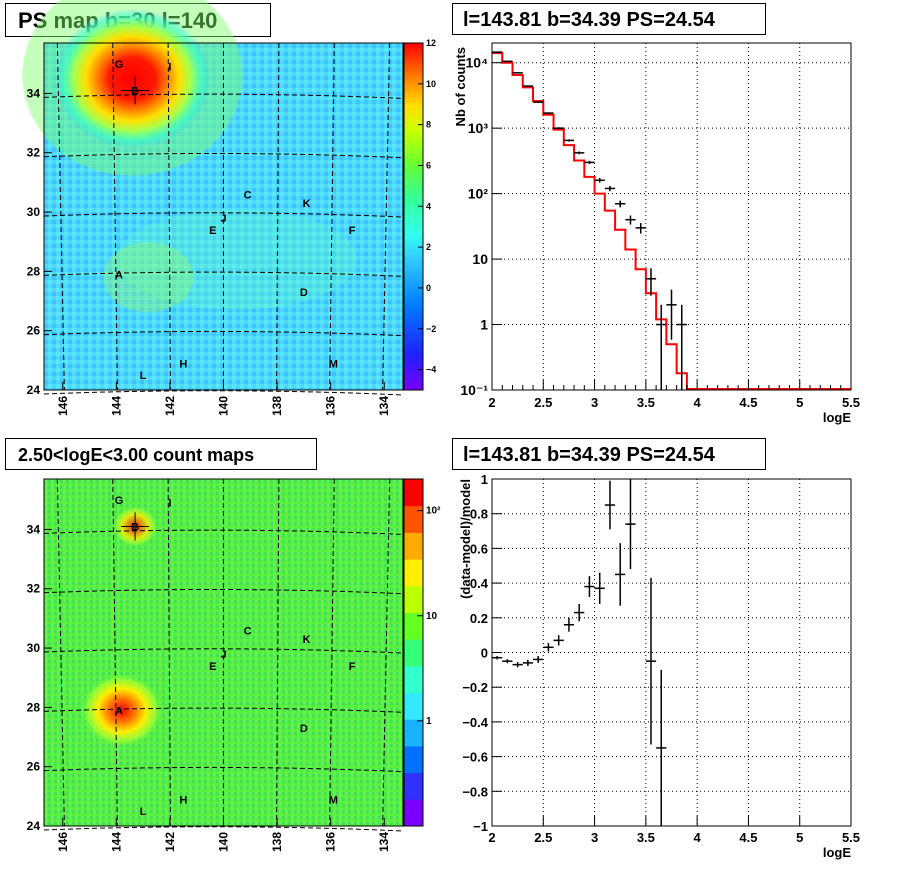  I want to click on x-tick-label: 142, so click(170, 406).